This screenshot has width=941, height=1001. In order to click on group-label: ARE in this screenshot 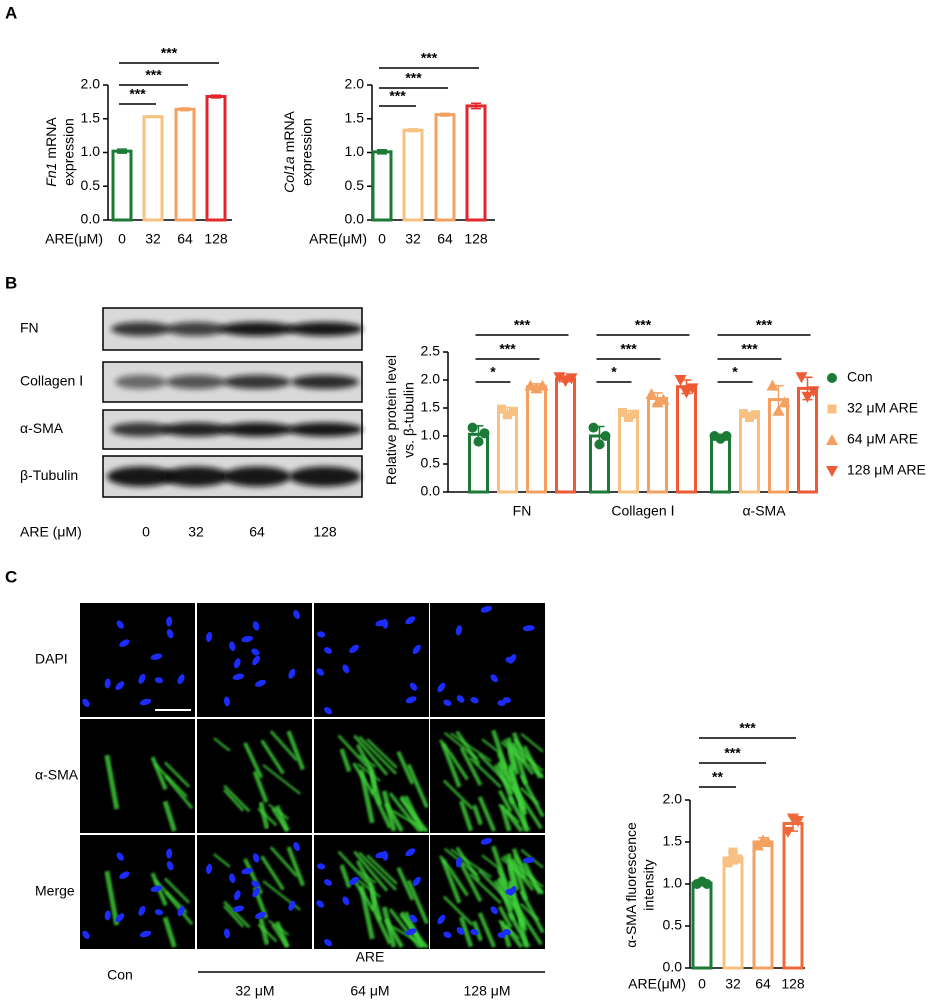, I will do `click(370, 957)`.